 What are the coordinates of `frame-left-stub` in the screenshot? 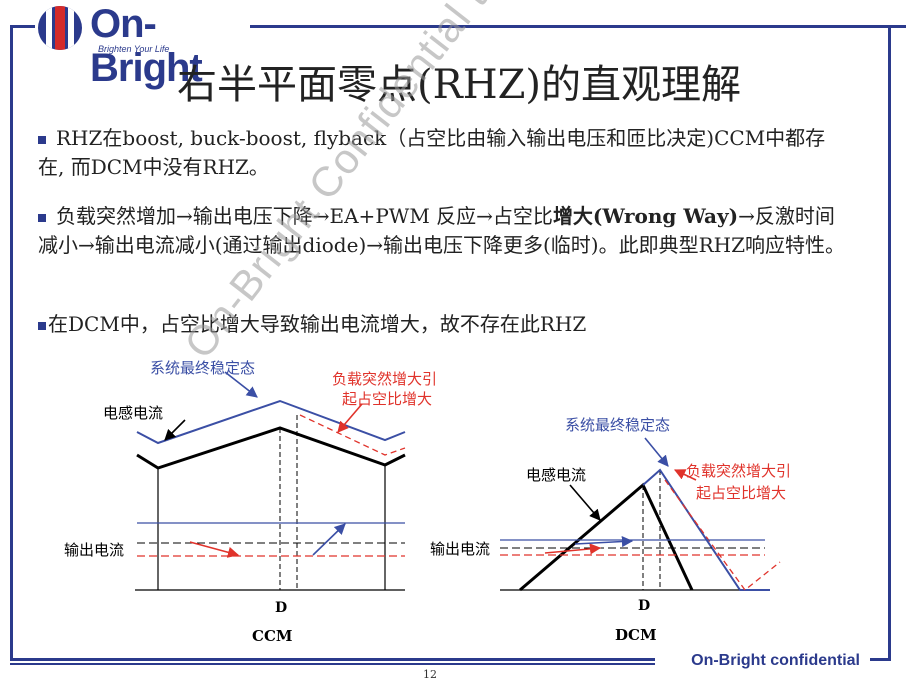 It's located at (22, 26).